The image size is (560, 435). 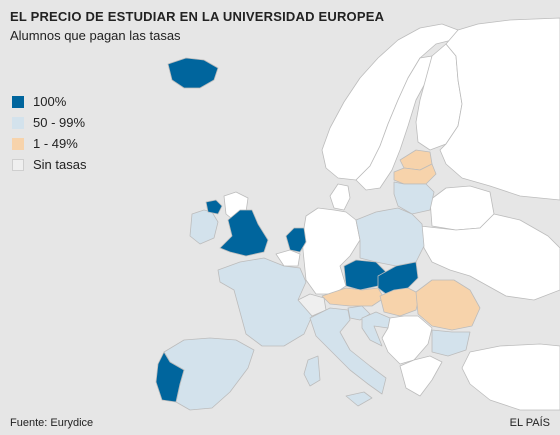 What do you see at coordinates (348, 351) in the screenshot?
I see `region-italy` at bounding box center [348, 351].